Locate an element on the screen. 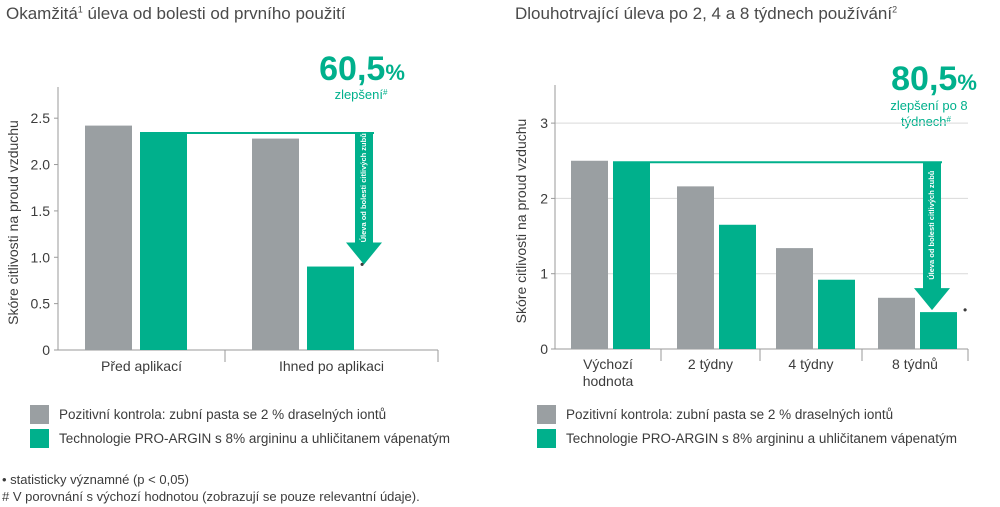 The height and width of the screenshot is (507, 1000). y-tick-label: 2 is located at coordinates (544, 198).